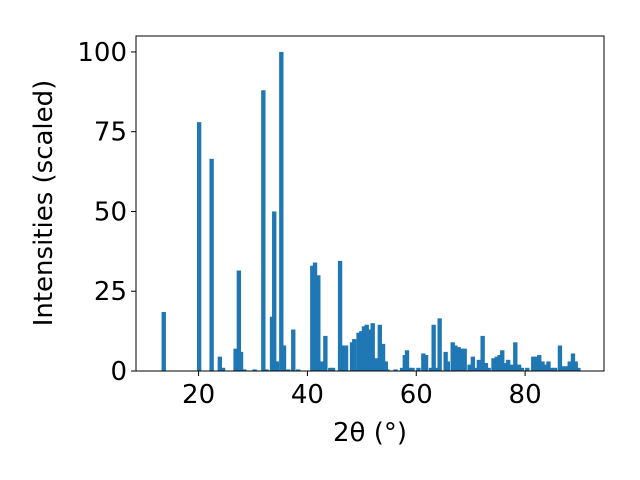  Describe the element at coordinates (416, 395) in the screenshot. I see `x-tick-label: 60` at that location.